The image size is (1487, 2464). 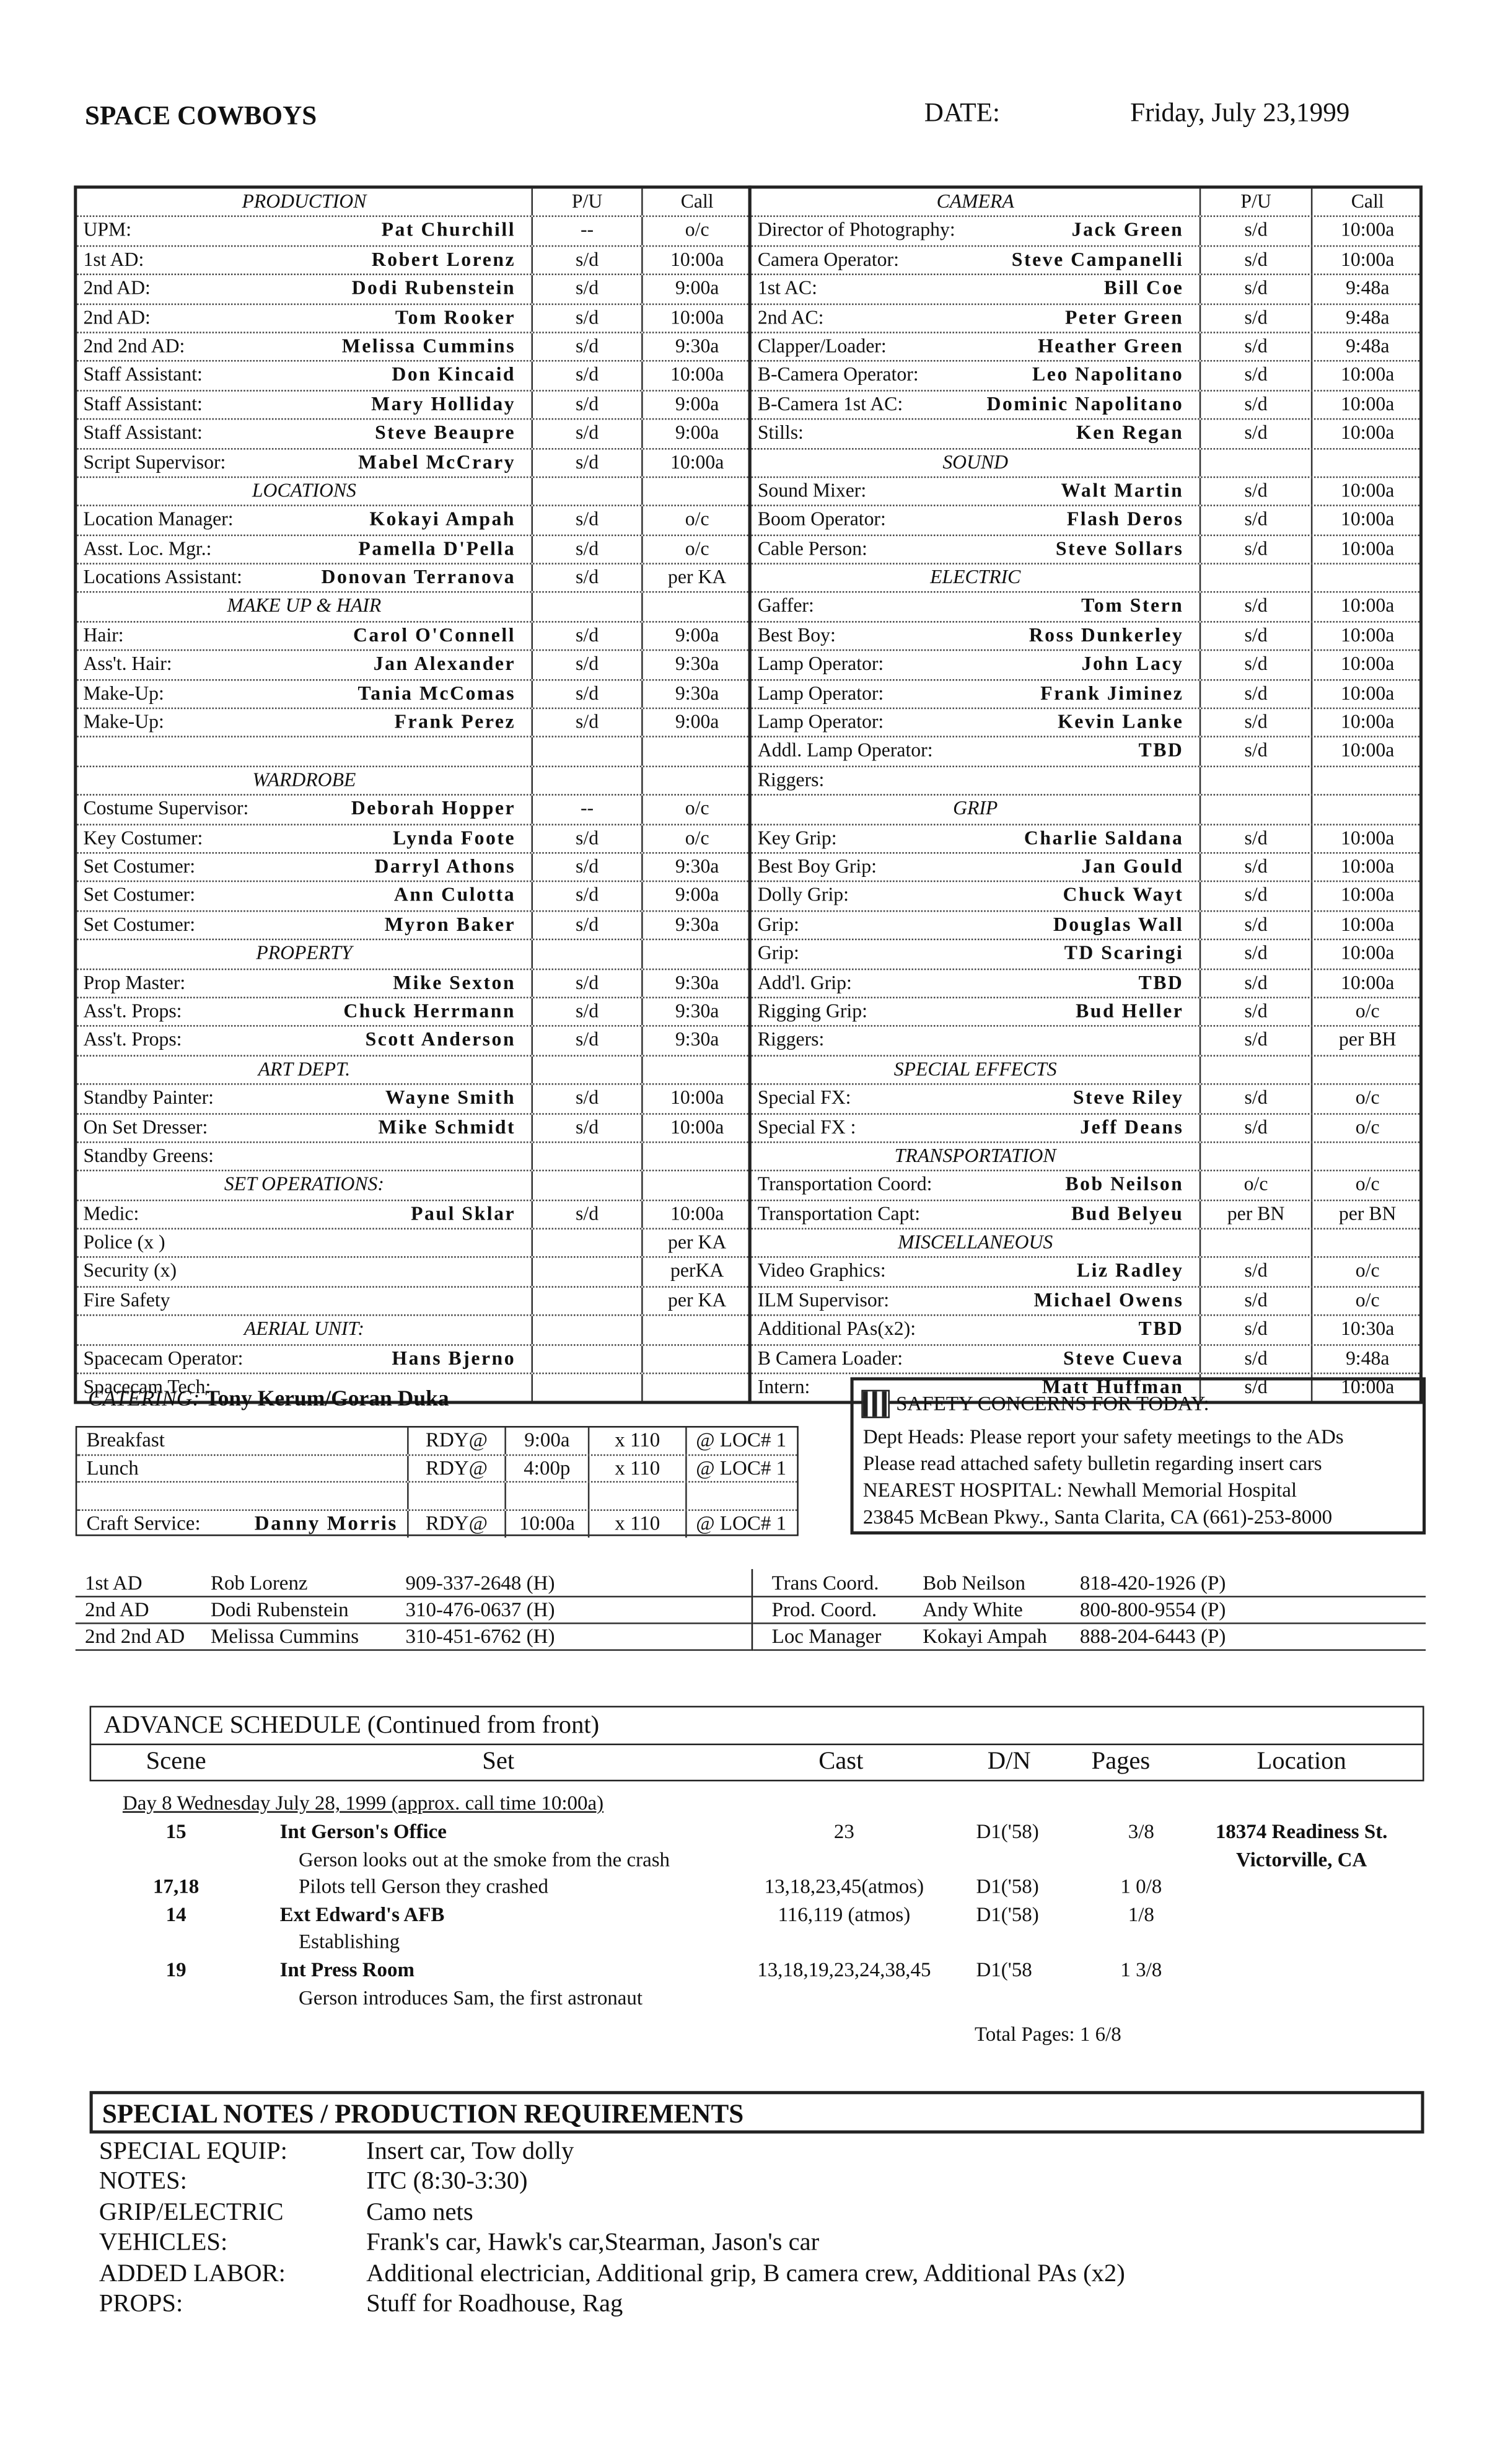 I want to click on name: Paul Sklar, so click(x=464, y=1213).